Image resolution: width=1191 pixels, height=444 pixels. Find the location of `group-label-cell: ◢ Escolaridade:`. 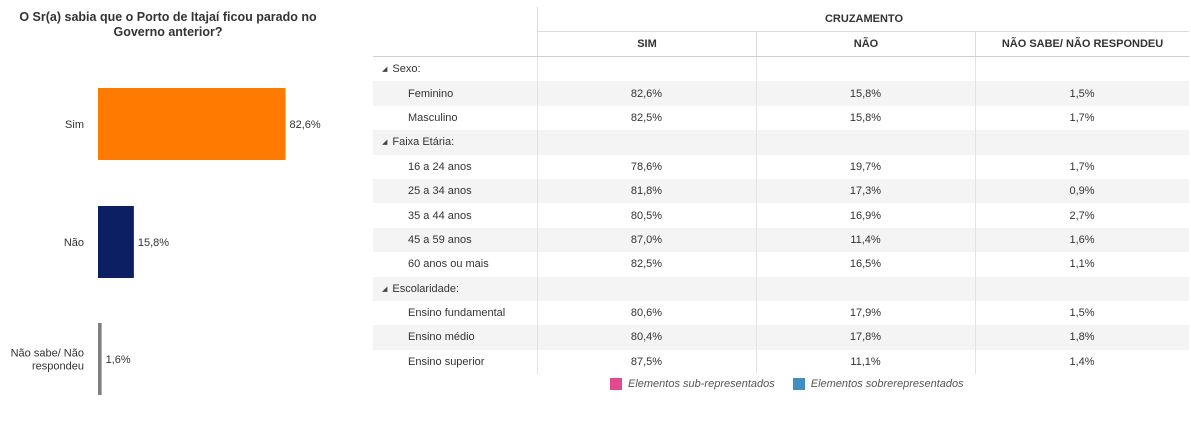

group-label-cell: ◢ Escolaridade: is located at coordinates (420, 289).